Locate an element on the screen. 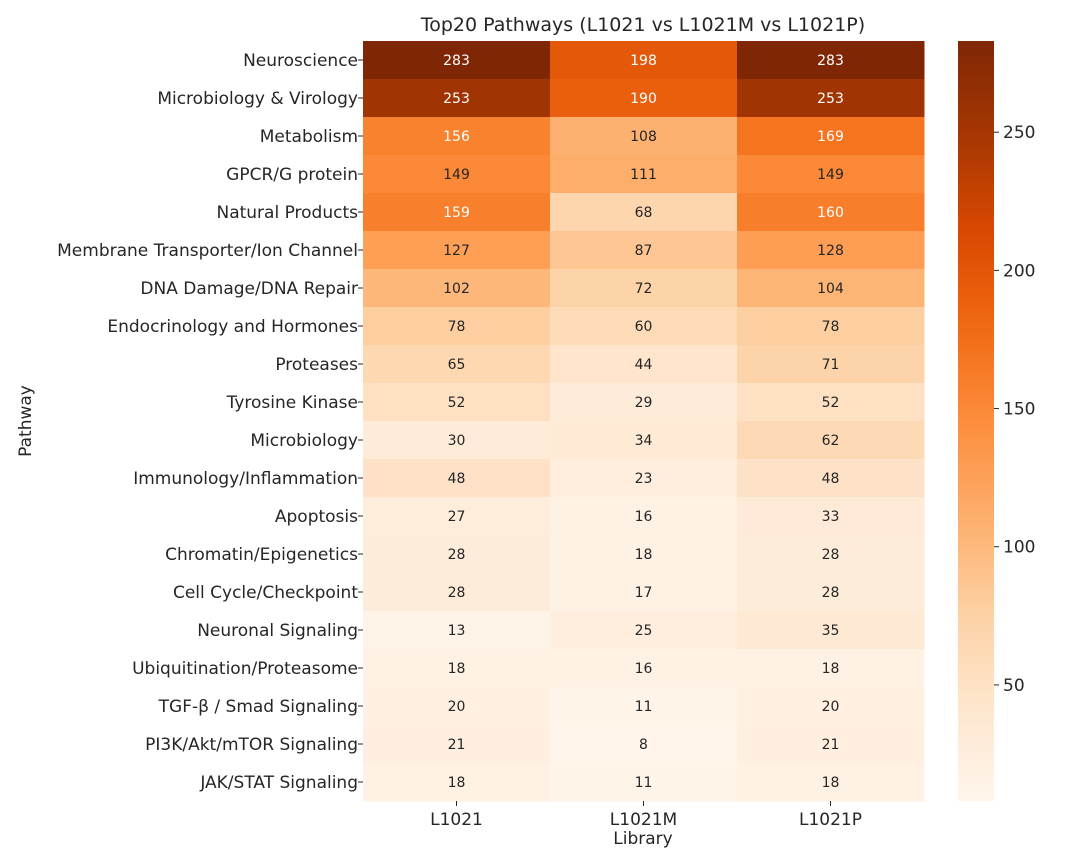  cell-value-label: 198 is located at coordinates (643, 61).